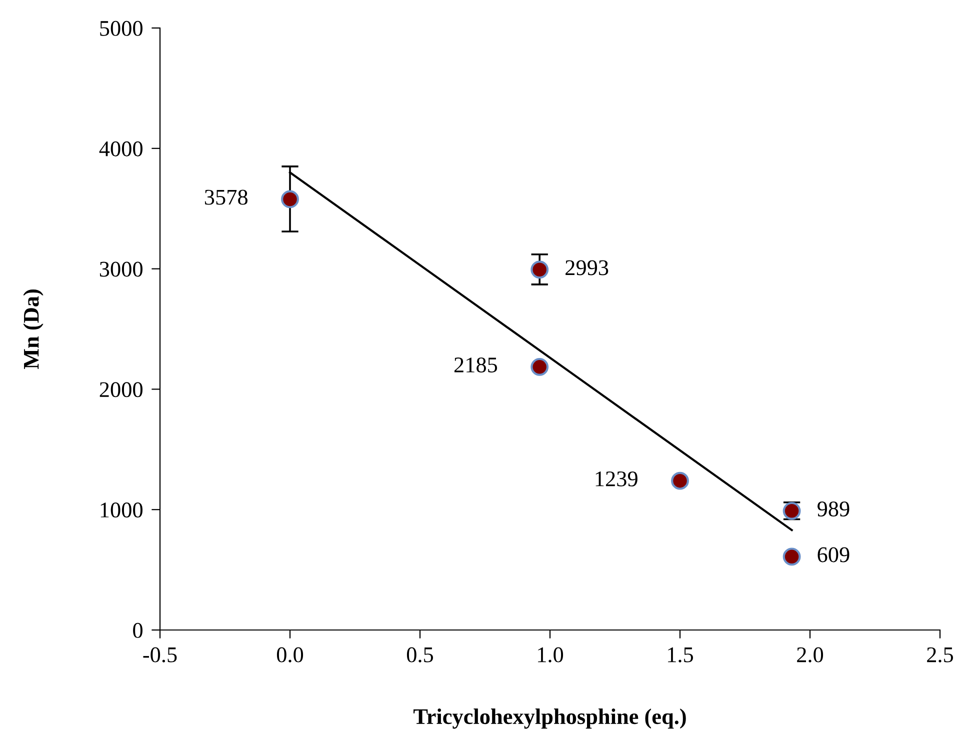 This screenshot has width=963, height=742. I want to click on x-tick-label: 0.5, so click(420, 654).